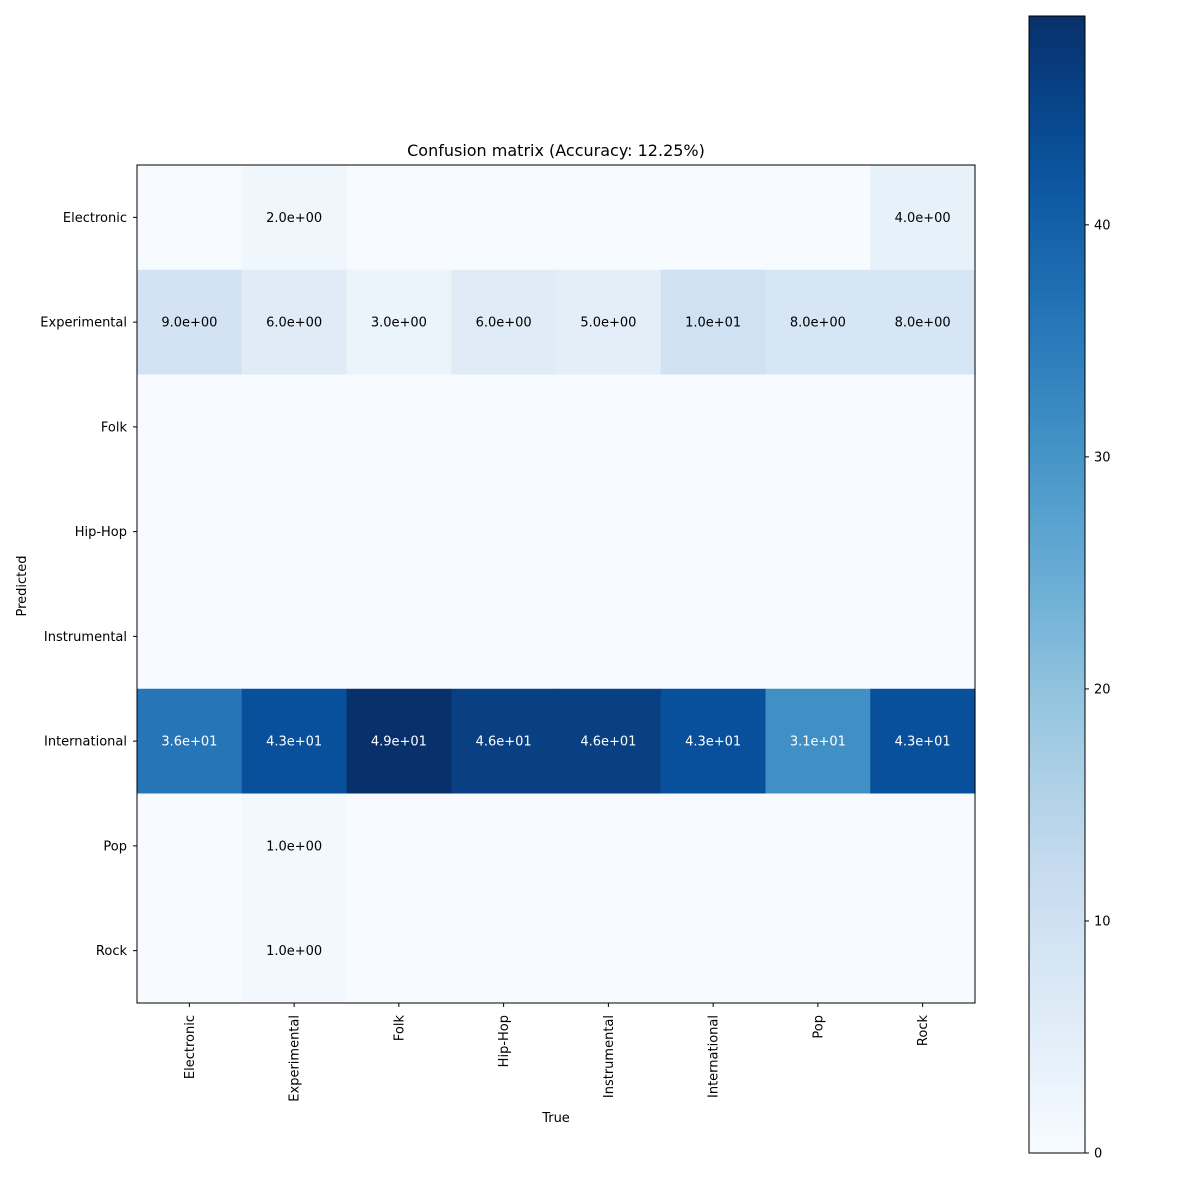 This screenshot has height=1200, width=1200. I want to click on x-tick-label: Experimental, so click(295, 1058).